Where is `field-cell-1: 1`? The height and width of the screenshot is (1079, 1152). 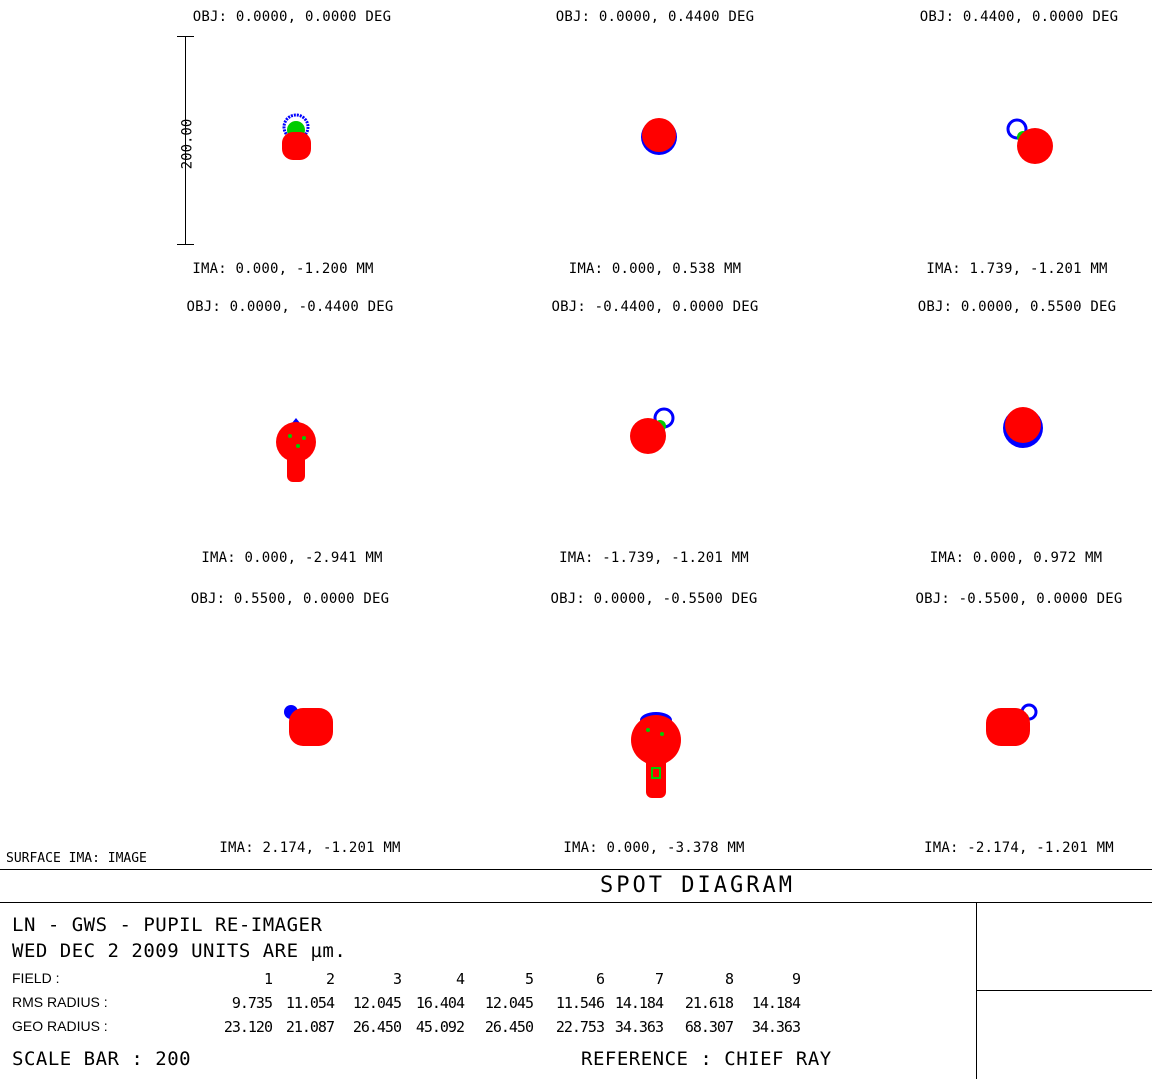
field-cell-1: 1 is located at coordinates (268, 979).